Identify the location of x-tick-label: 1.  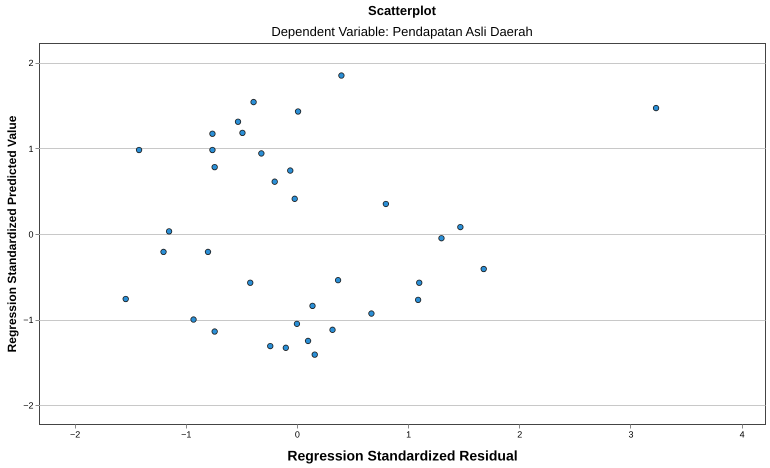
(409, 435).